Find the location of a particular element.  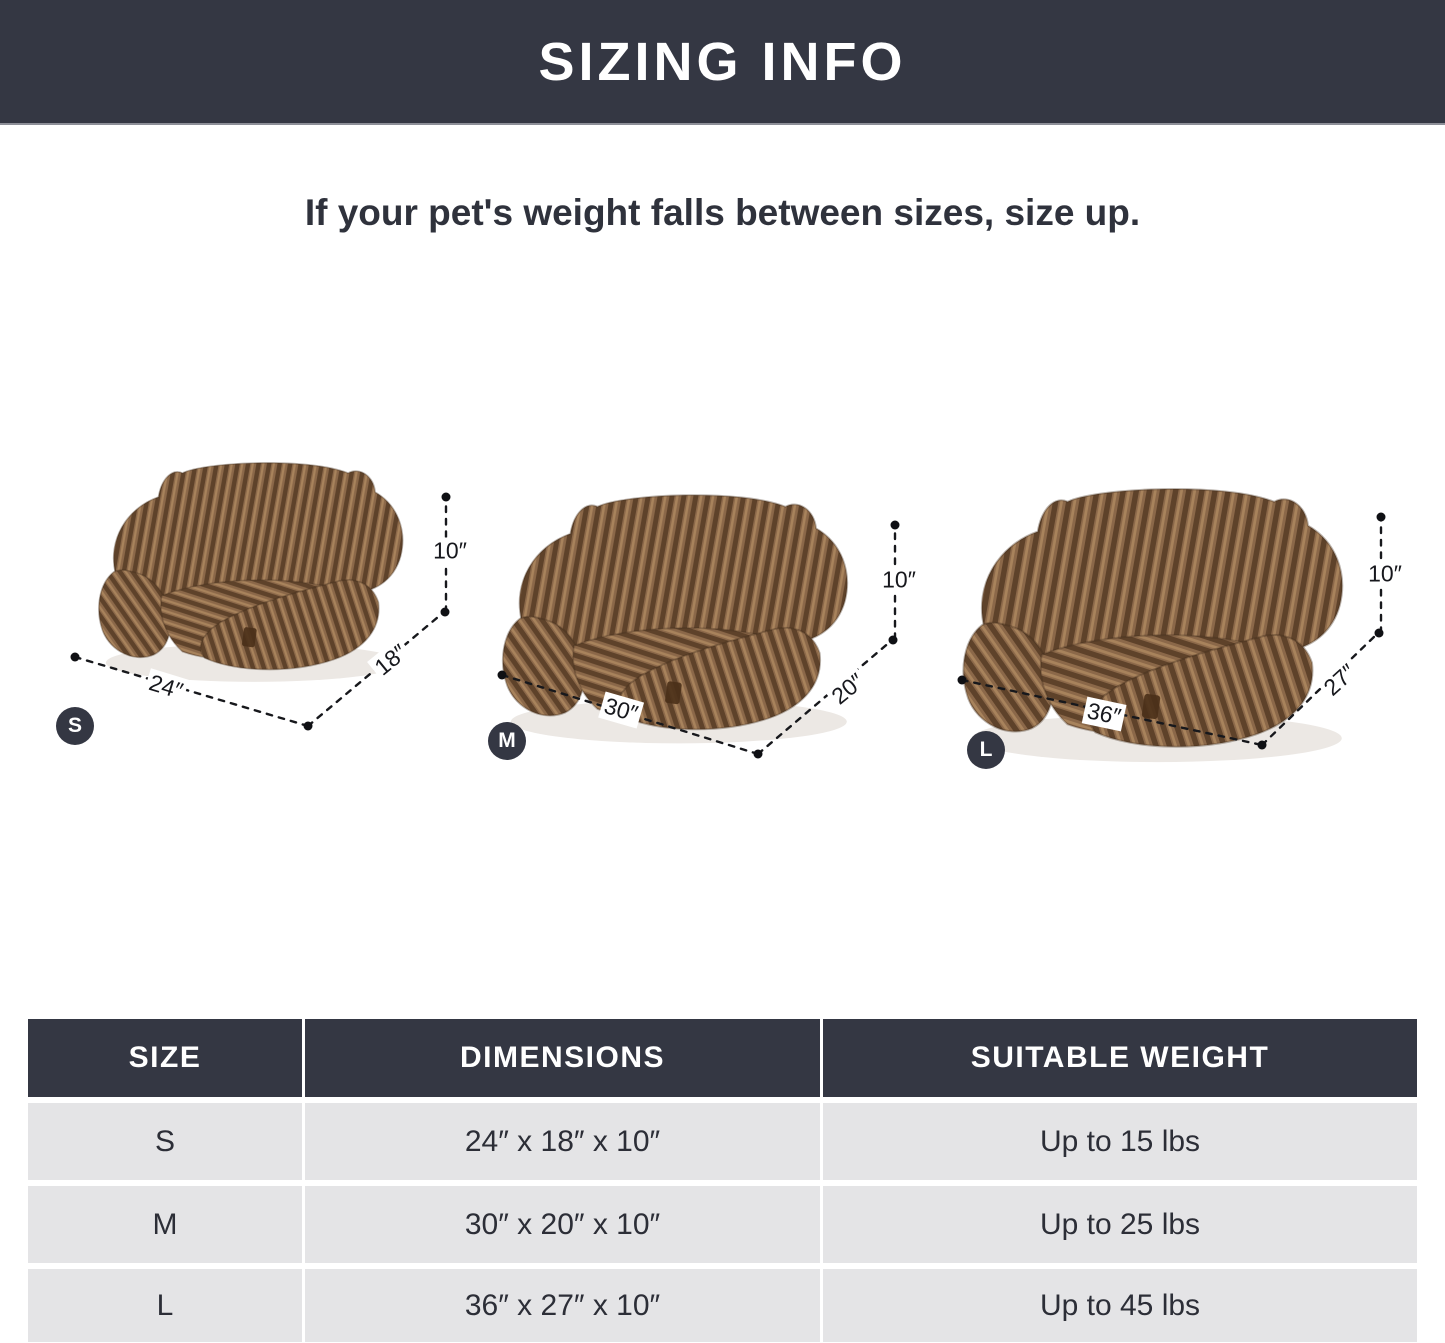

size-badge-large: L is located at coordinates (986, 750).